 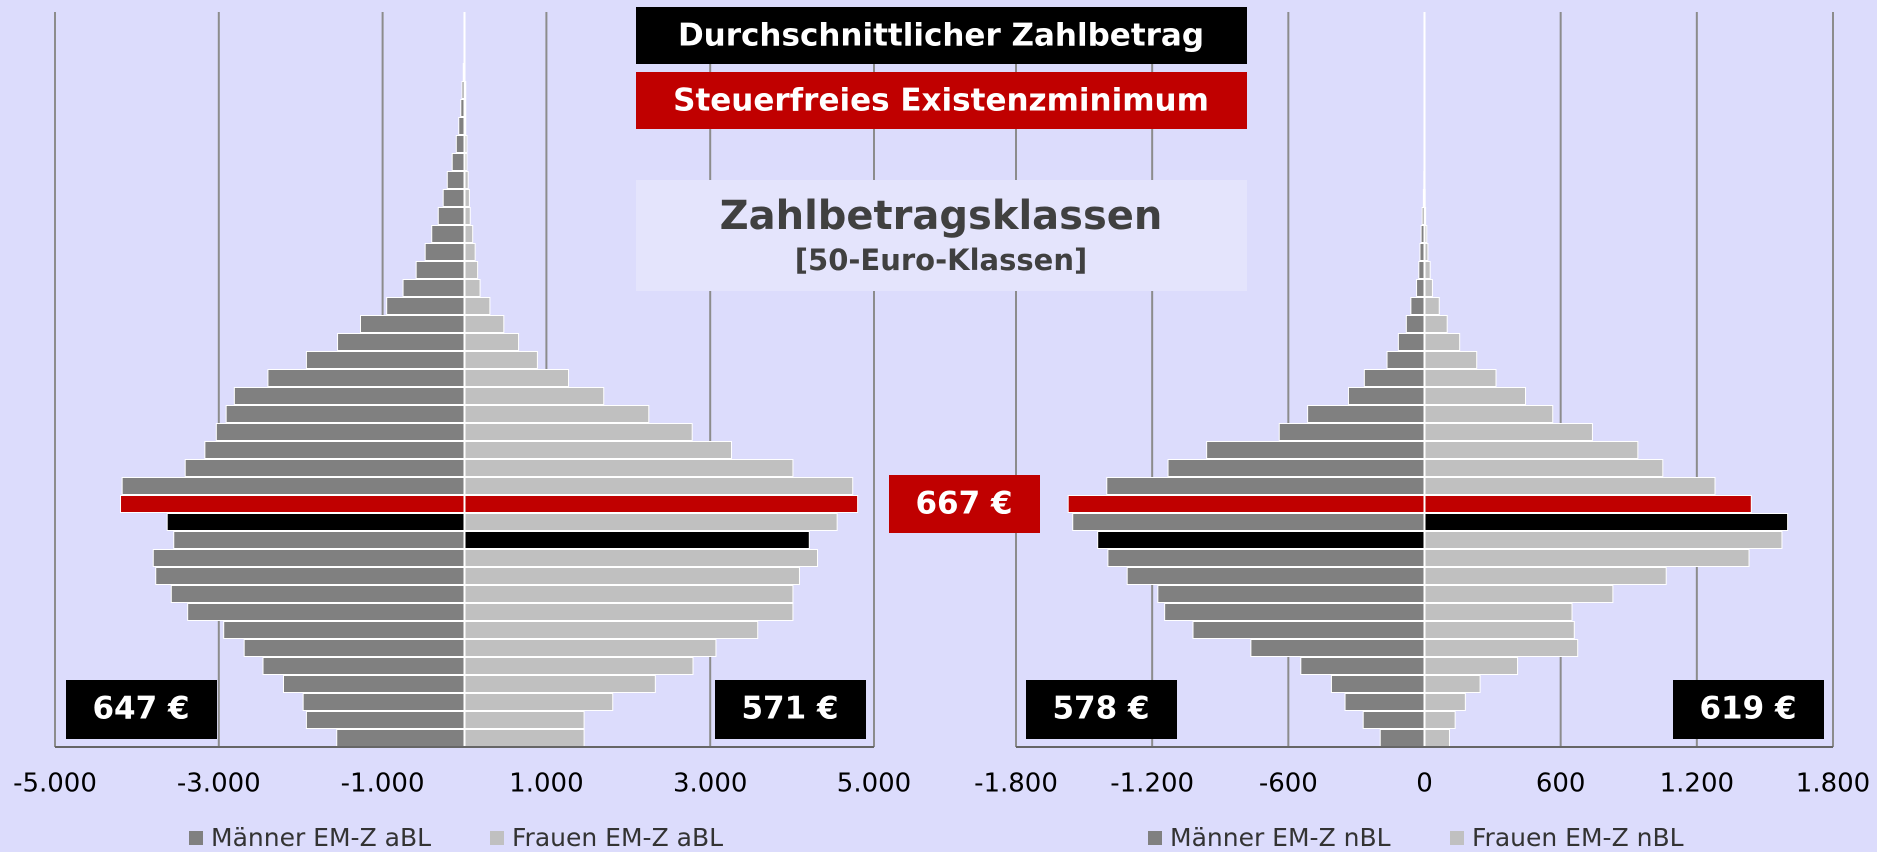 I want to click on x-tick-label: -1.800, so click(x=1016, y=784).